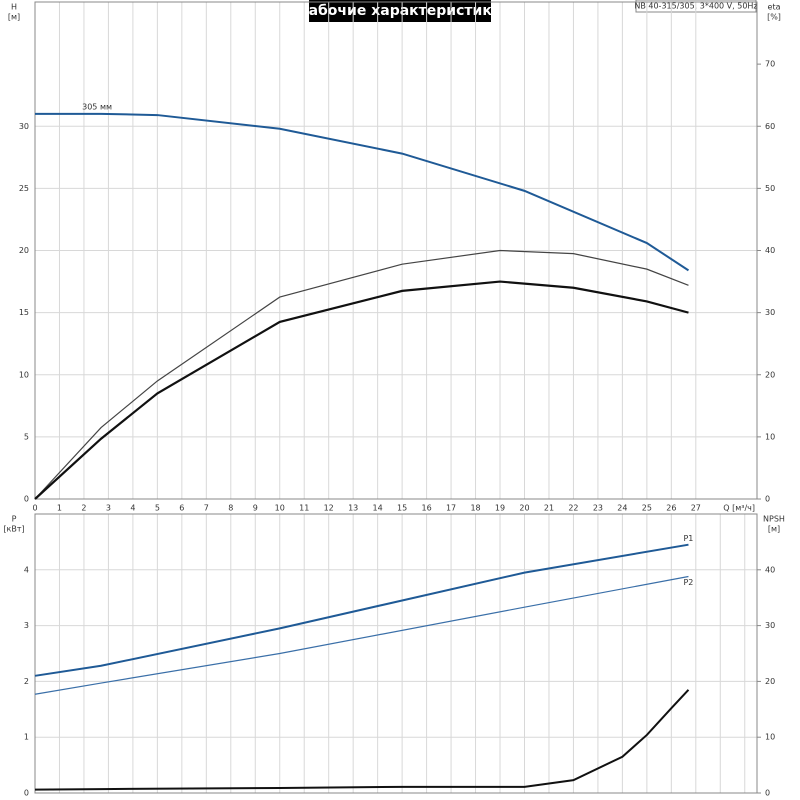 Image resolution: width=800 pixels, height=800 pixels. Describe the element at coordinates (400, 11) in the screenshot. I see `title-box` at that location.